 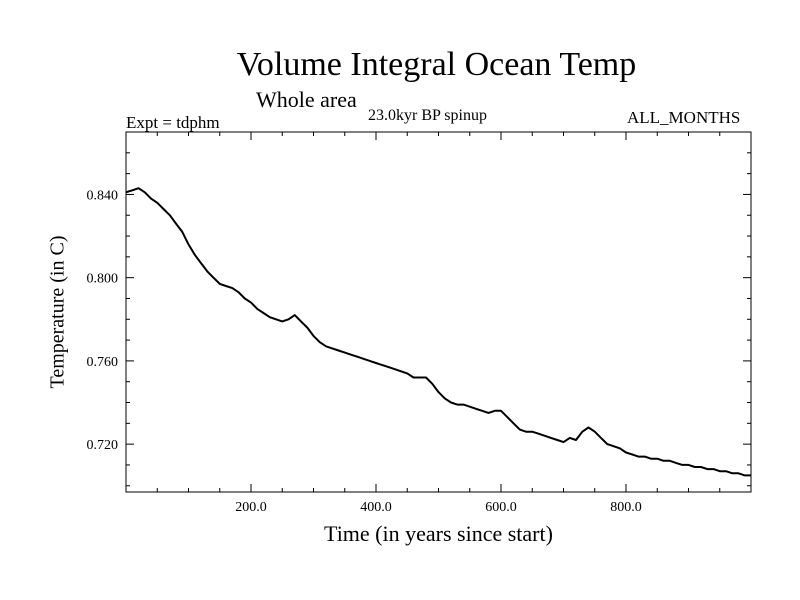 I want to click on y-tick-label: 0.720, so click(x=103, y=445).